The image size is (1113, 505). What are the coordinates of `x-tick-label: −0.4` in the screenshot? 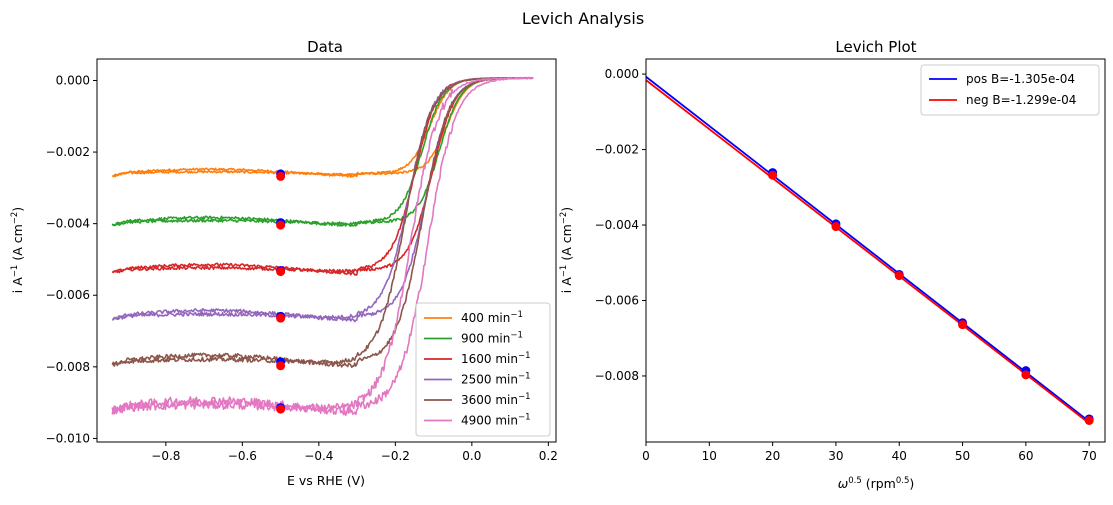 It's located at (318, 456).